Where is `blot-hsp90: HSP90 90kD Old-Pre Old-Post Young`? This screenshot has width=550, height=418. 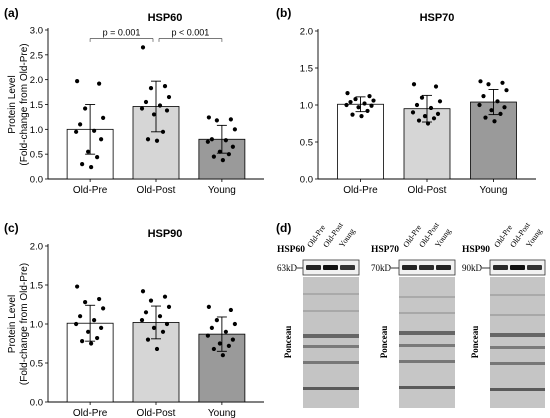 blot-hsp90: HSP90 90kD Old-Pre Old-Post Young is located at coordinates (504, 314).